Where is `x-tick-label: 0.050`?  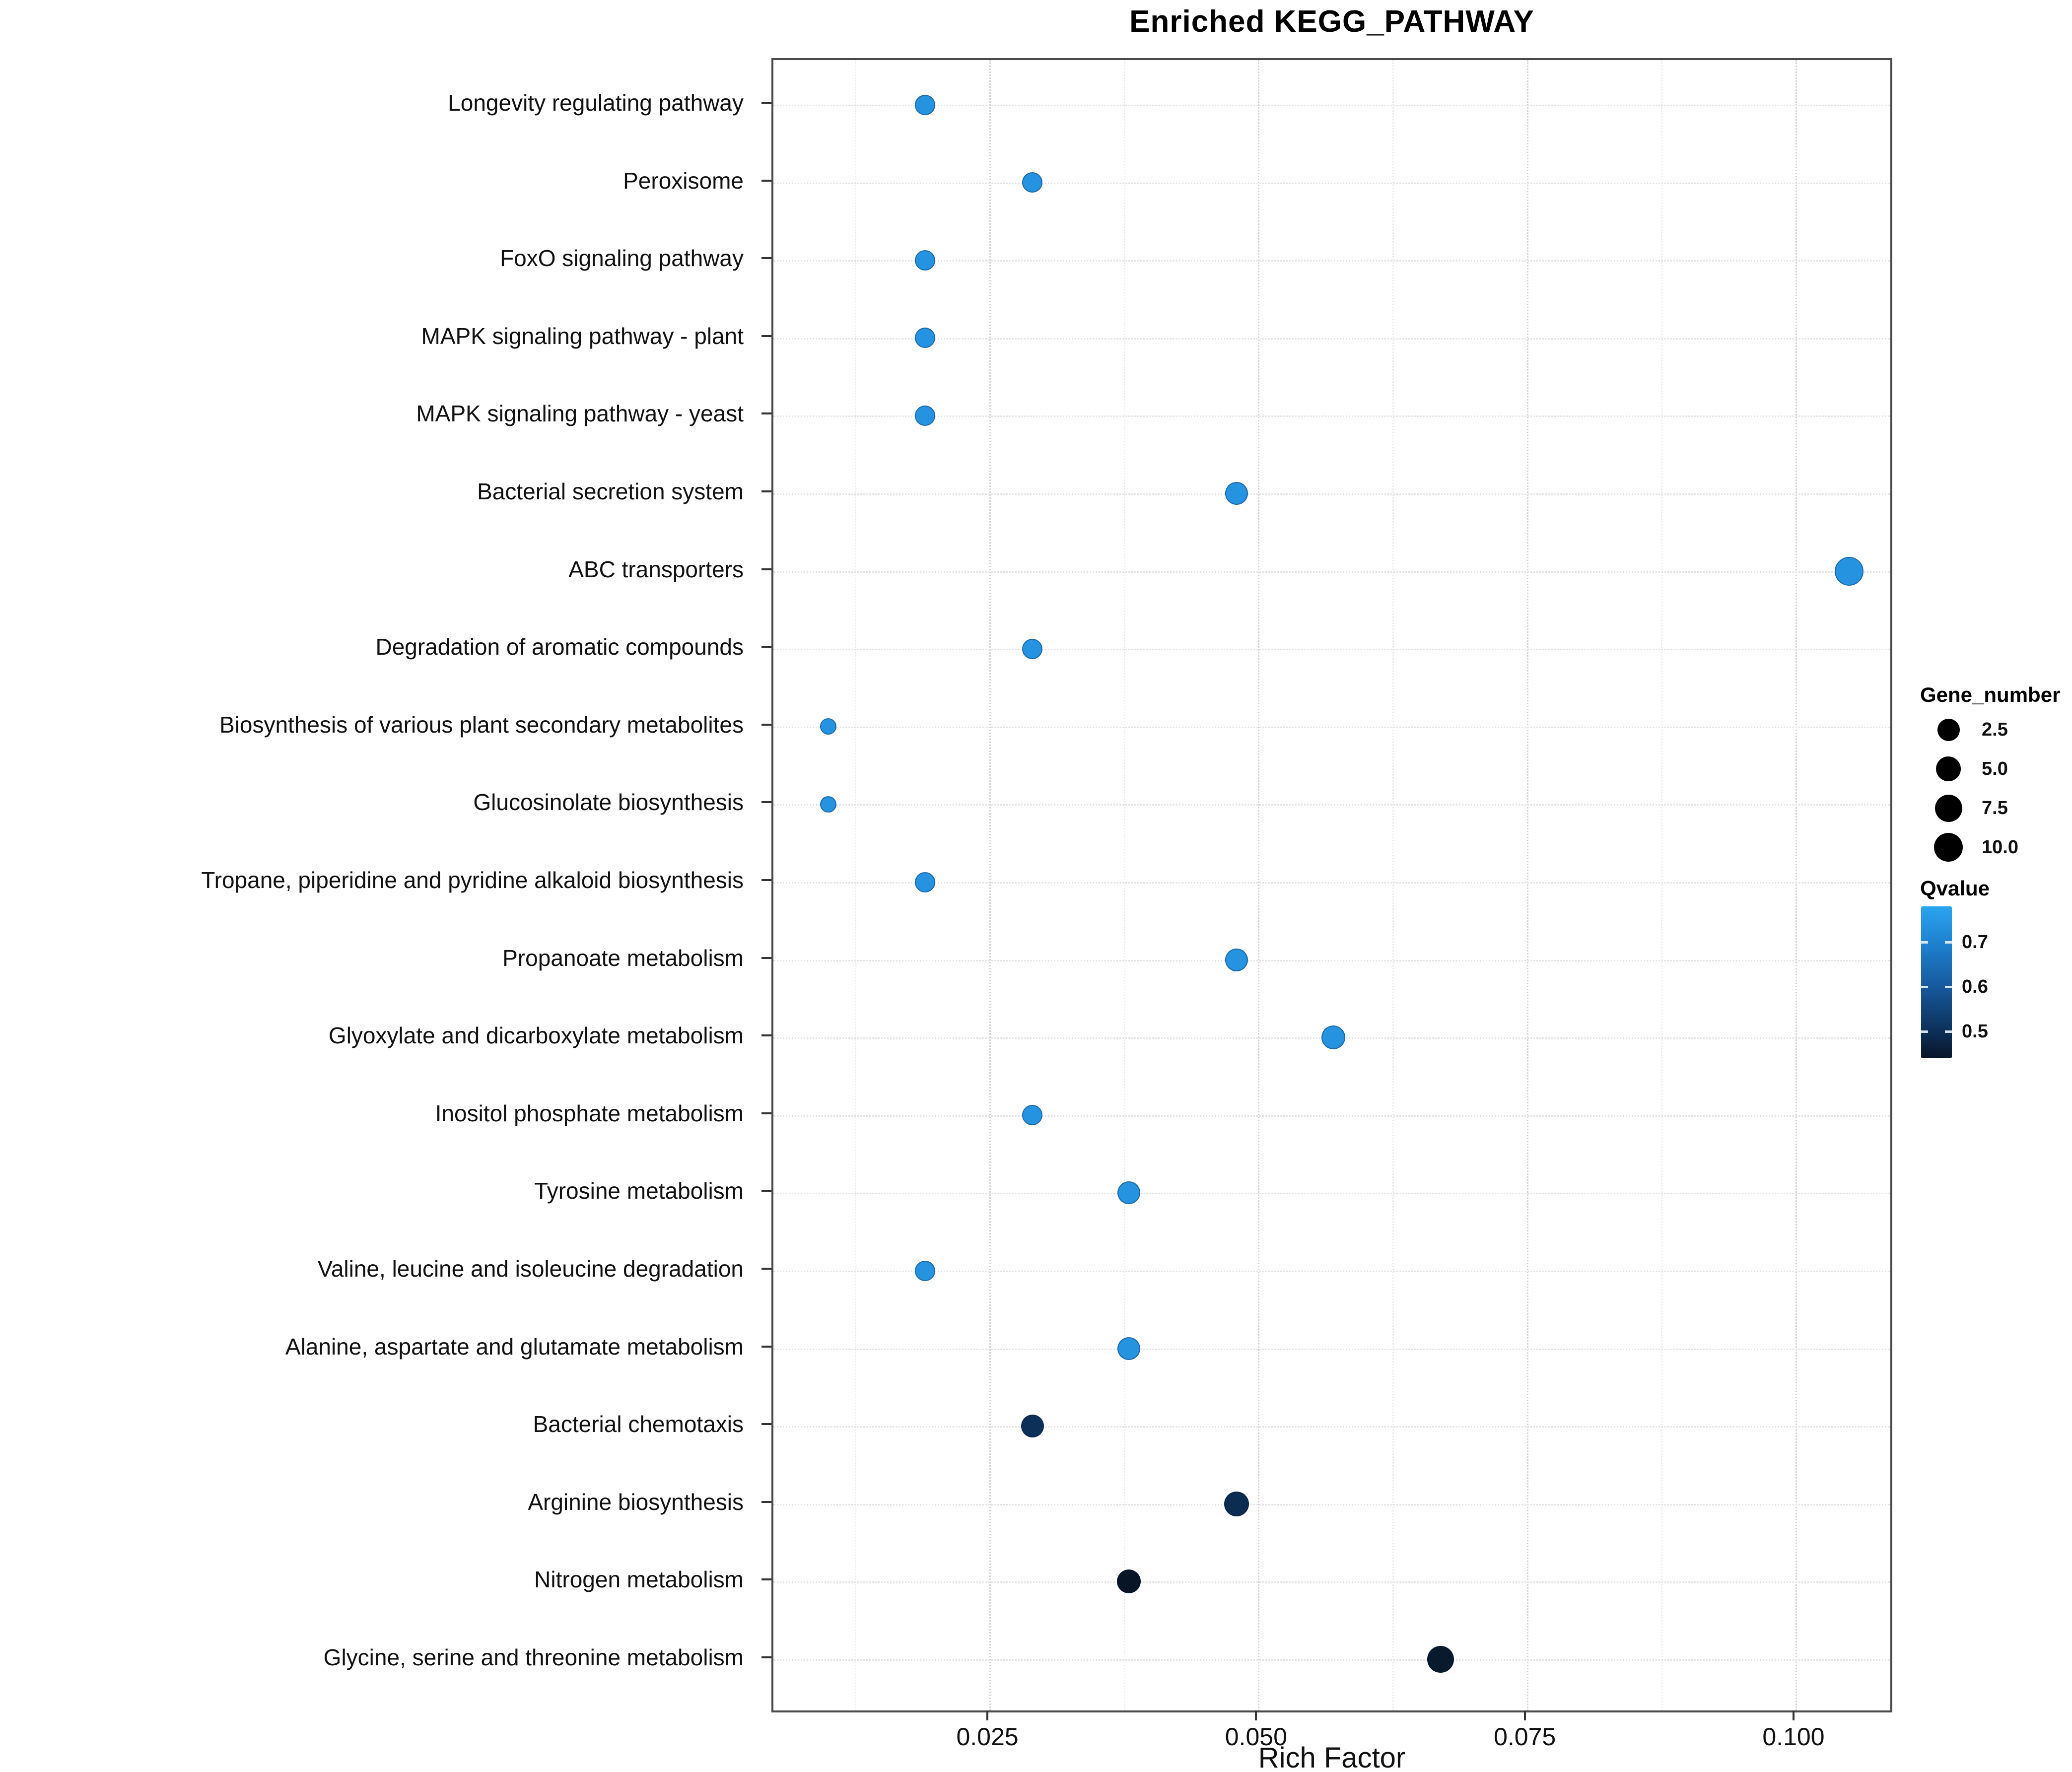
x-tick-label: 0.050 is located at coordinates (1256, 1737).